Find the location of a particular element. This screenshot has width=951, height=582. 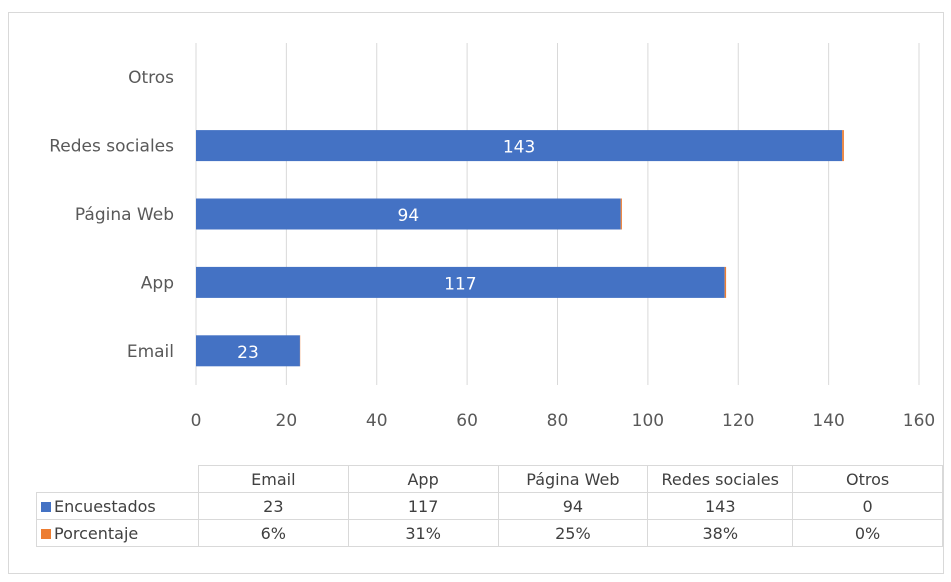

value-axis-tick-labels: 0 20 40 60 80 100 120 140 160 is located at coordinates (563, 421).